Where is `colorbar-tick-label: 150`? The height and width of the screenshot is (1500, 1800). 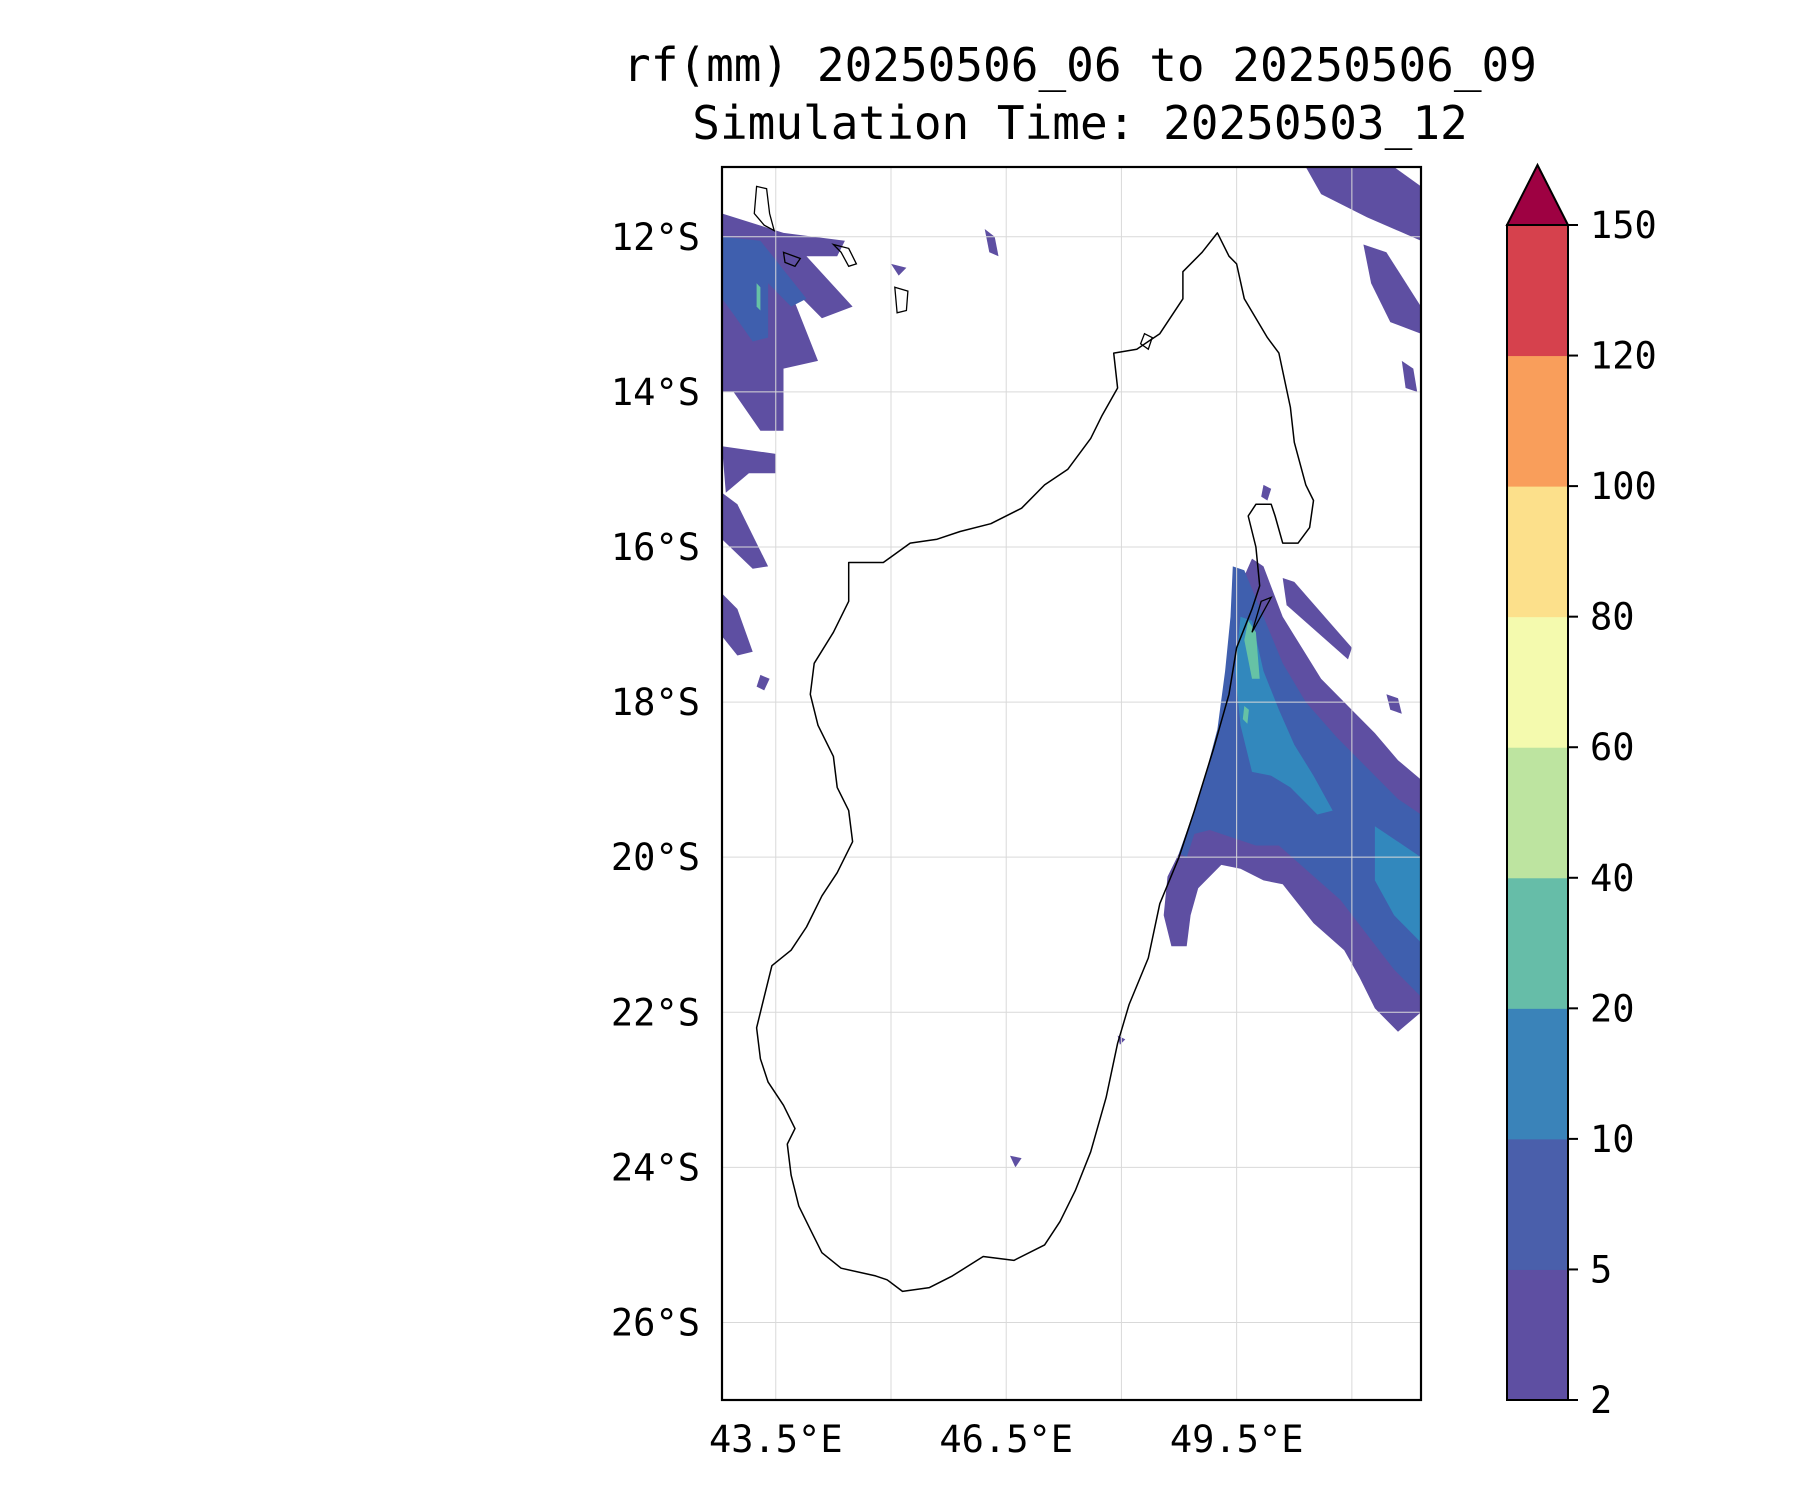
colorbar-tick-label: 150 is located at coordinates (1623, 225).